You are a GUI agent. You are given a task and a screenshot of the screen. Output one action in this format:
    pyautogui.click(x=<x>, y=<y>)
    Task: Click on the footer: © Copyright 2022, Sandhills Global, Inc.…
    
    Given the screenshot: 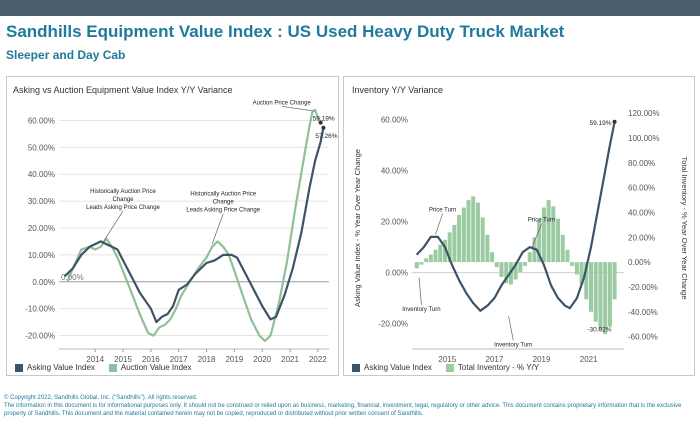 What is the action you would take?
    pyautogui.click(x=350, y=406)
    